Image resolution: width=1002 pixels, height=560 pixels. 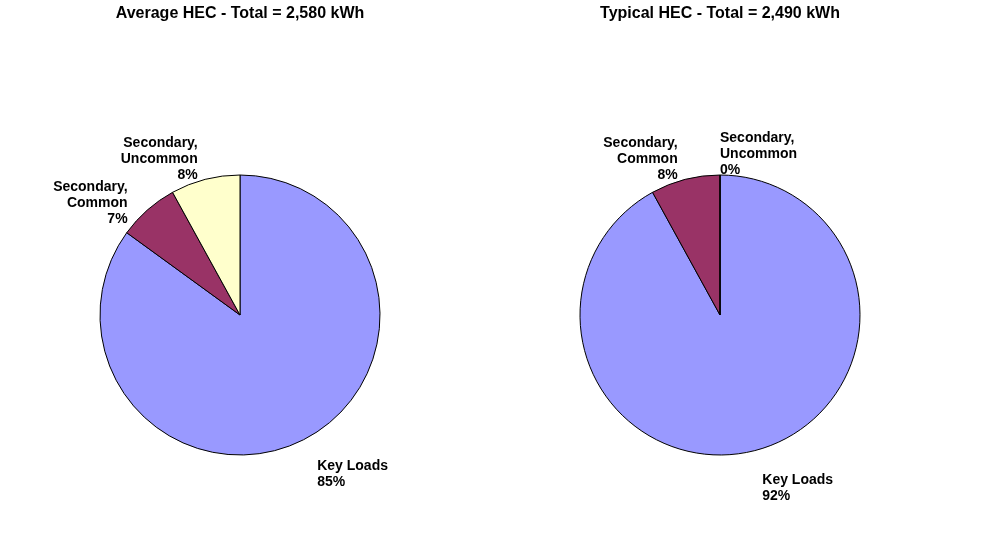 What do you see at coordinates (331, 481) in the screenshot?
I see `data-label: 85%` at bounding box center [331, 481].